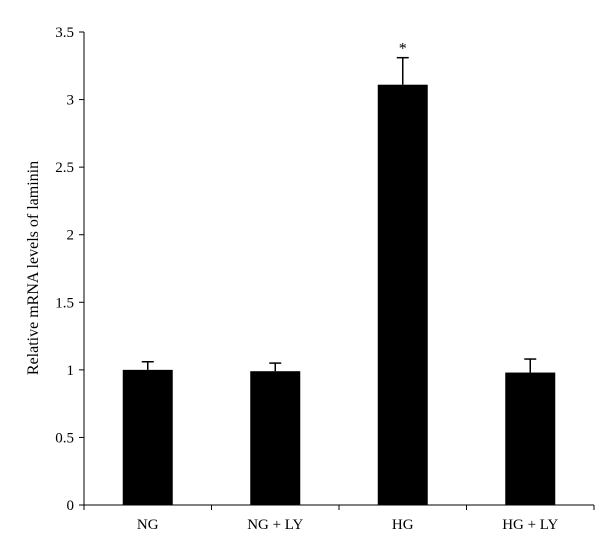 The height and width of the screenshot is (559, 600). I want to click on y-tick-label: 1, so click(71, 371).